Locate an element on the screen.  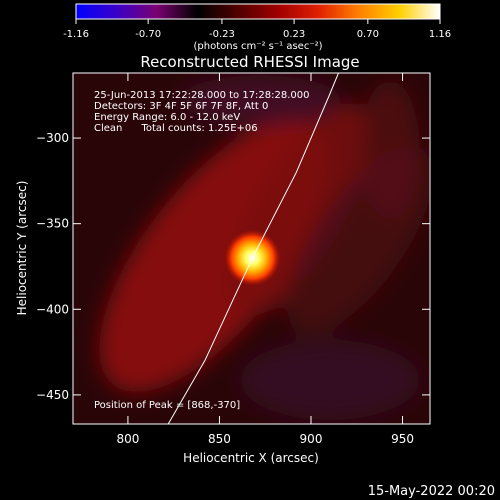
annotation-detectors: Detectors: 3F 4F 5F 6F 7F 8F, Att 0 is located at coordinates (181, 106).